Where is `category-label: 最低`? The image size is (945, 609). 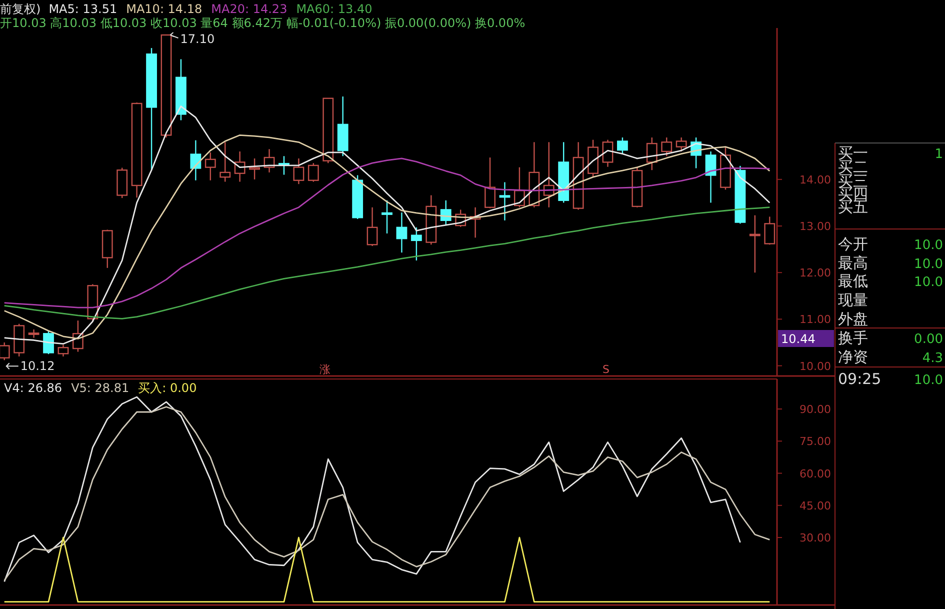
category-label: 最低 is located at coordinates (853, 281).